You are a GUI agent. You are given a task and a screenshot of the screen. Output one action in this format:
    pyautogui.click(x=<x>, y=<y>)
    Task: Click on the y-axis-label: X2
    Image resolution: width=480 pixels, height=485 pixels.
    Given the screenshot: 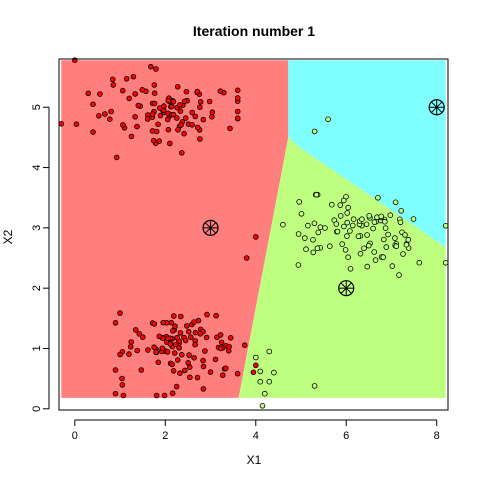 What is the action you would take?
    pyautogui.click(x=8, y=236)
    